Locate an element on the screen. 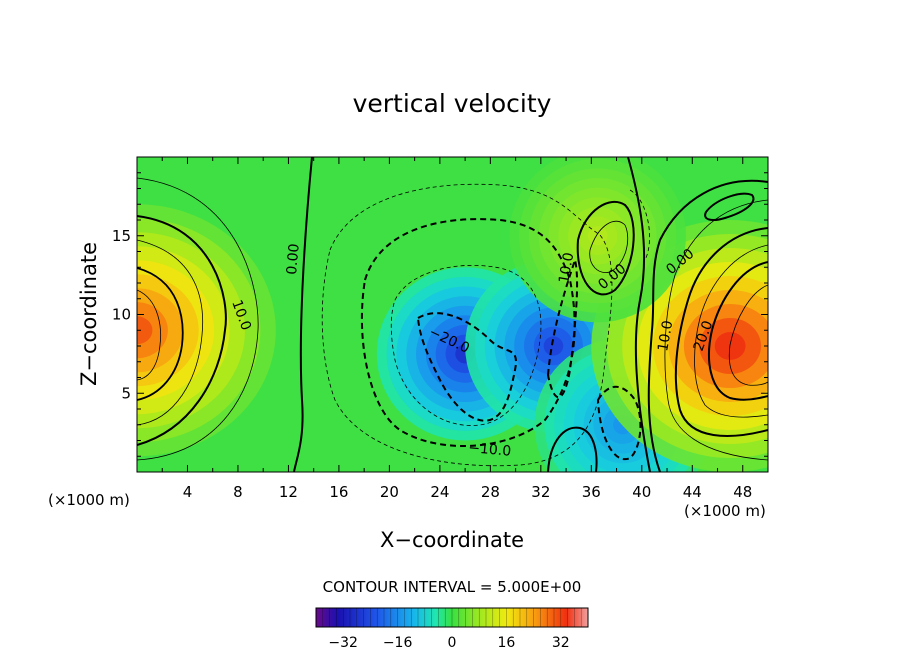 The image size is (904, 654). contour-right-zero is located at coordinates (707, 325).